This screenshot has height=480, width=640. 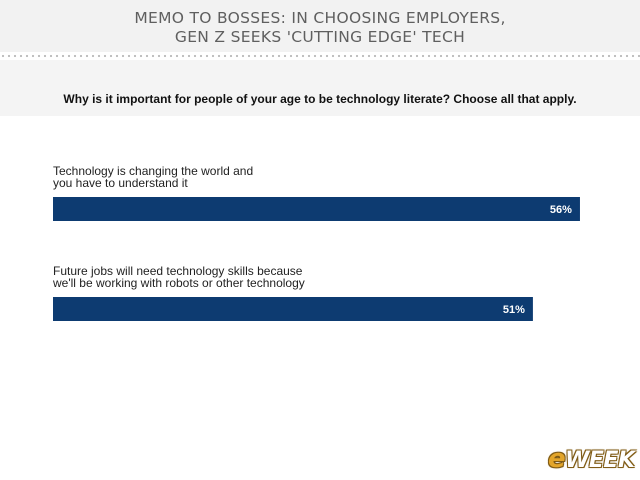 I want to click on eweek-logo: eWEEK, so click(x=591, y=459).